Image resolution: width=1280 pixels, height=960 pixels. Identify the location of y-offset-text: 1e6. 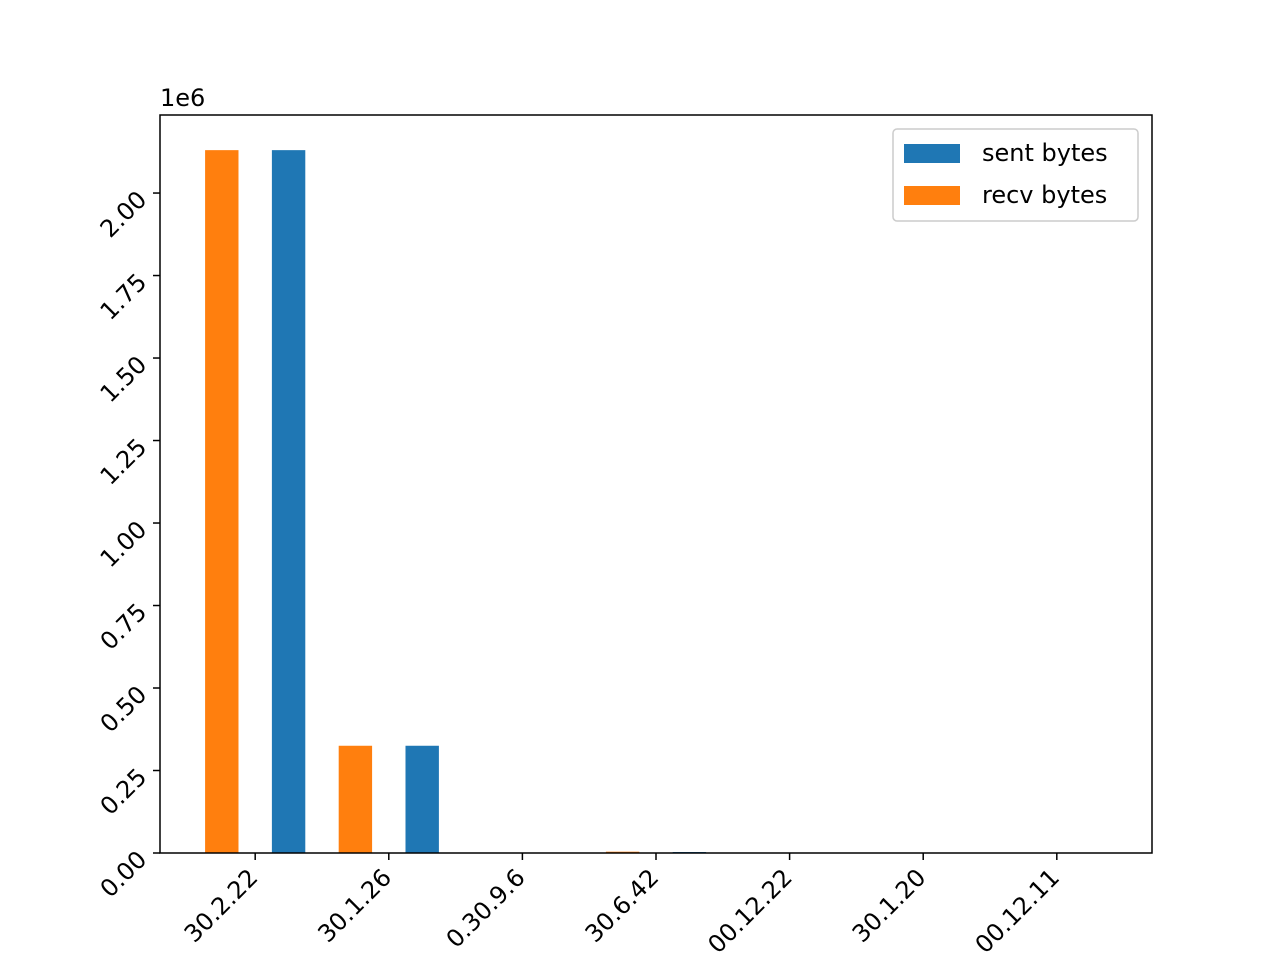
(182, 98).